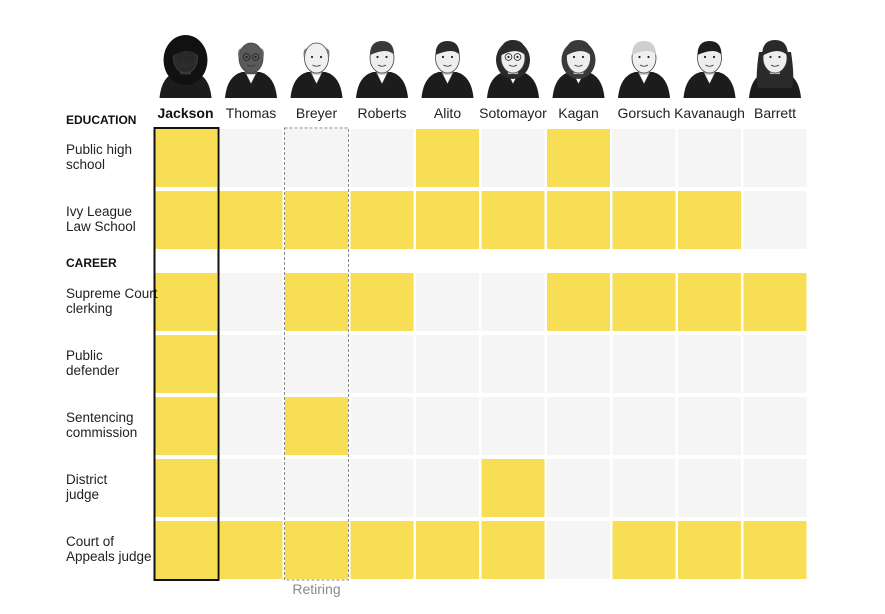 Image resolution: width=885 pixels, height=614 pixels. I want to click on row-label-court-of-appeals-judge: Court of Appeals judge, so click(109, 549).